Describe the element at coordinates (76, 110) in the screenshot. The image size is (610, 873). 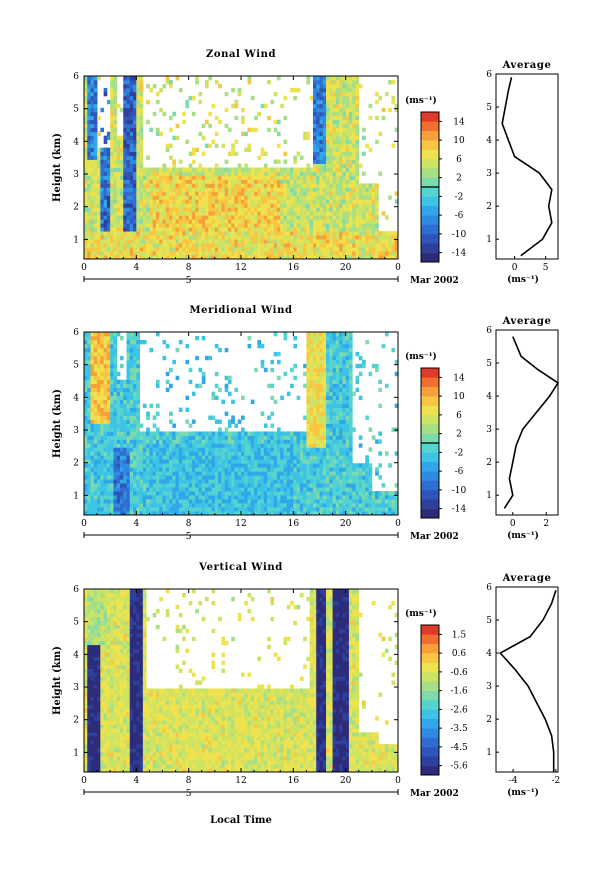
I see `y-tick-label: 5` at that location.